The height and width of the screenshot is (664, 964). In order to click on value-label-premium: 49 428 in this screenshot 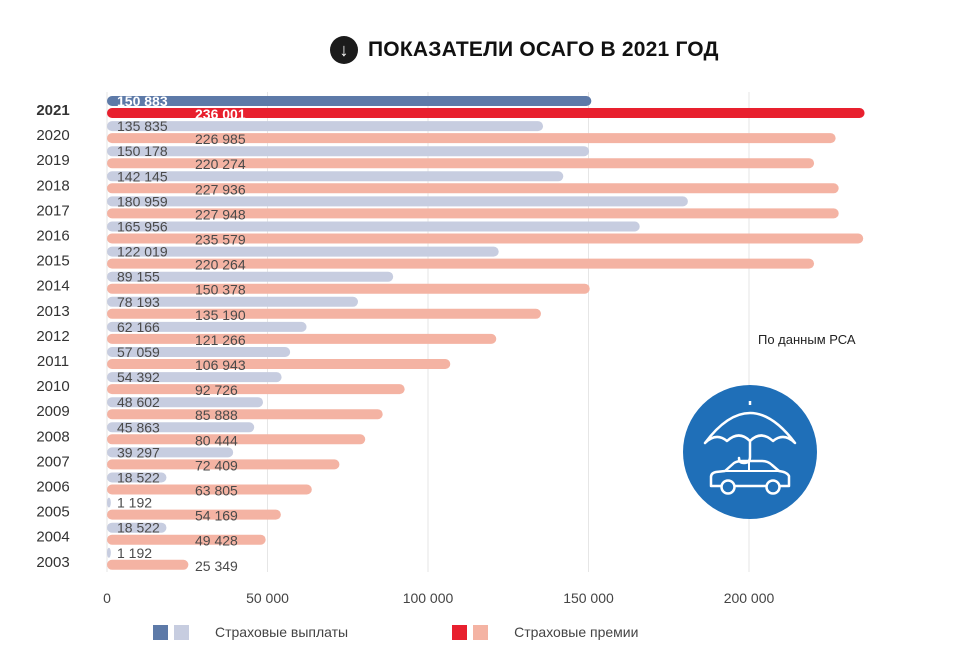, I will do `click(216, 541)`.